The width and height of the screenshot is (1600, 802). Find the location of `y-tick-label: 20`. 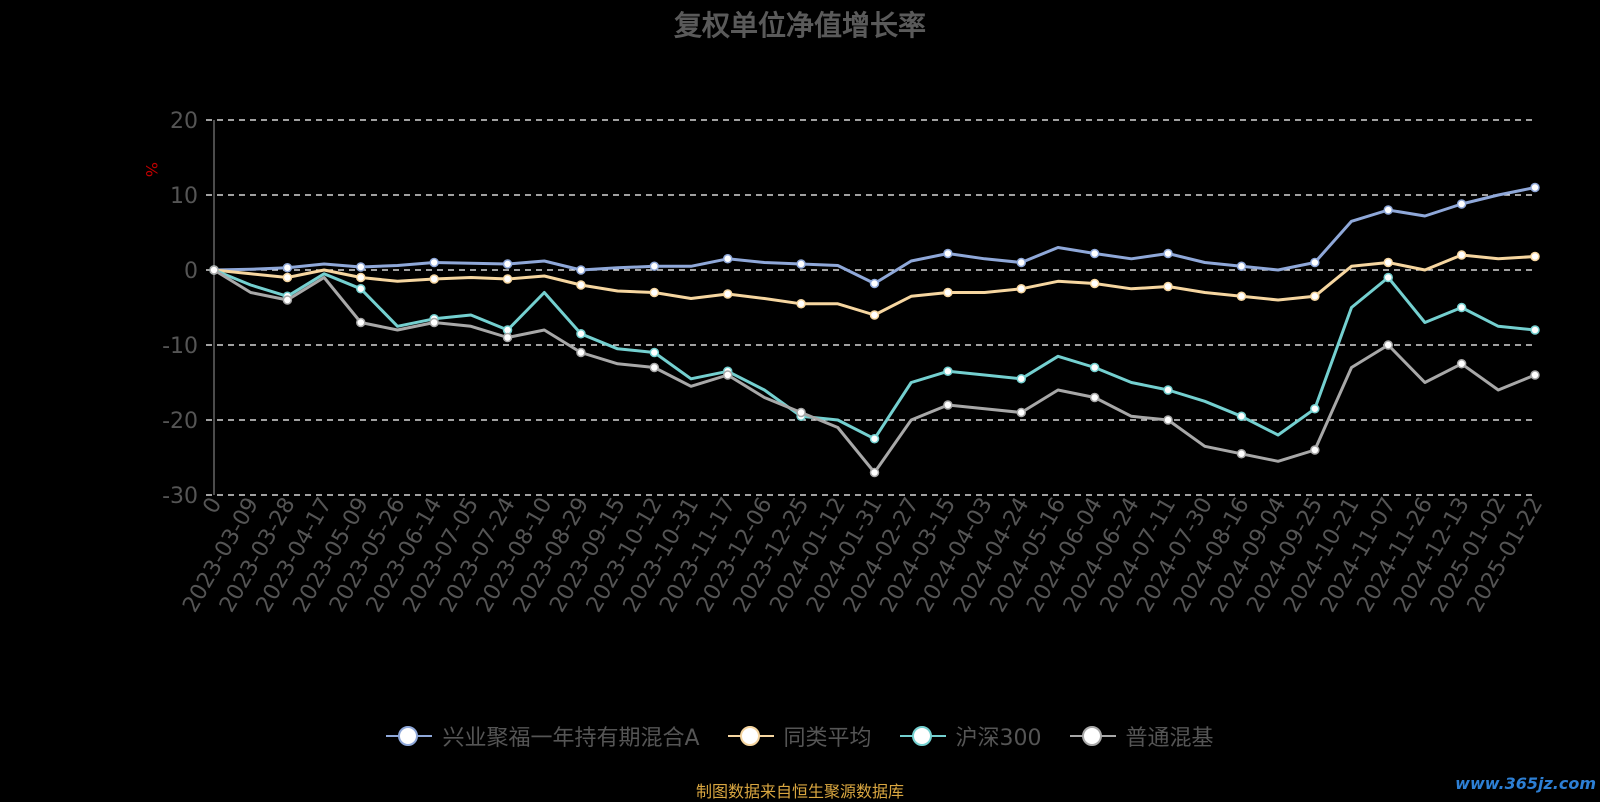

y-tick-label: 20 is located at coordinates (184, 121).